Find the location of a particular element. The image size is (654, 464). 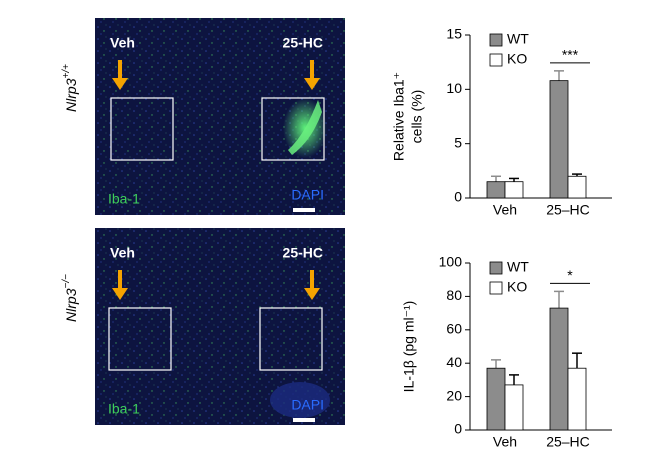

green-signal is located at coordinates (305, 127).